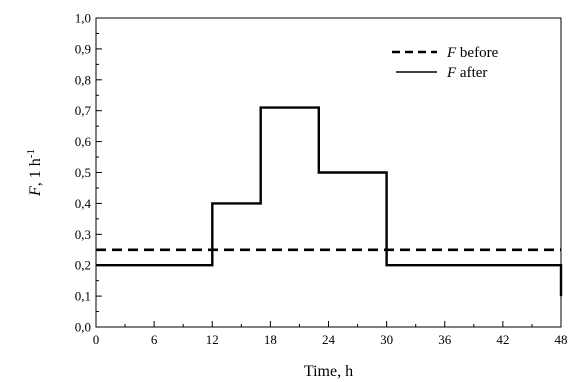  I want to click on x-tick-label: 36, so click(445, 339).